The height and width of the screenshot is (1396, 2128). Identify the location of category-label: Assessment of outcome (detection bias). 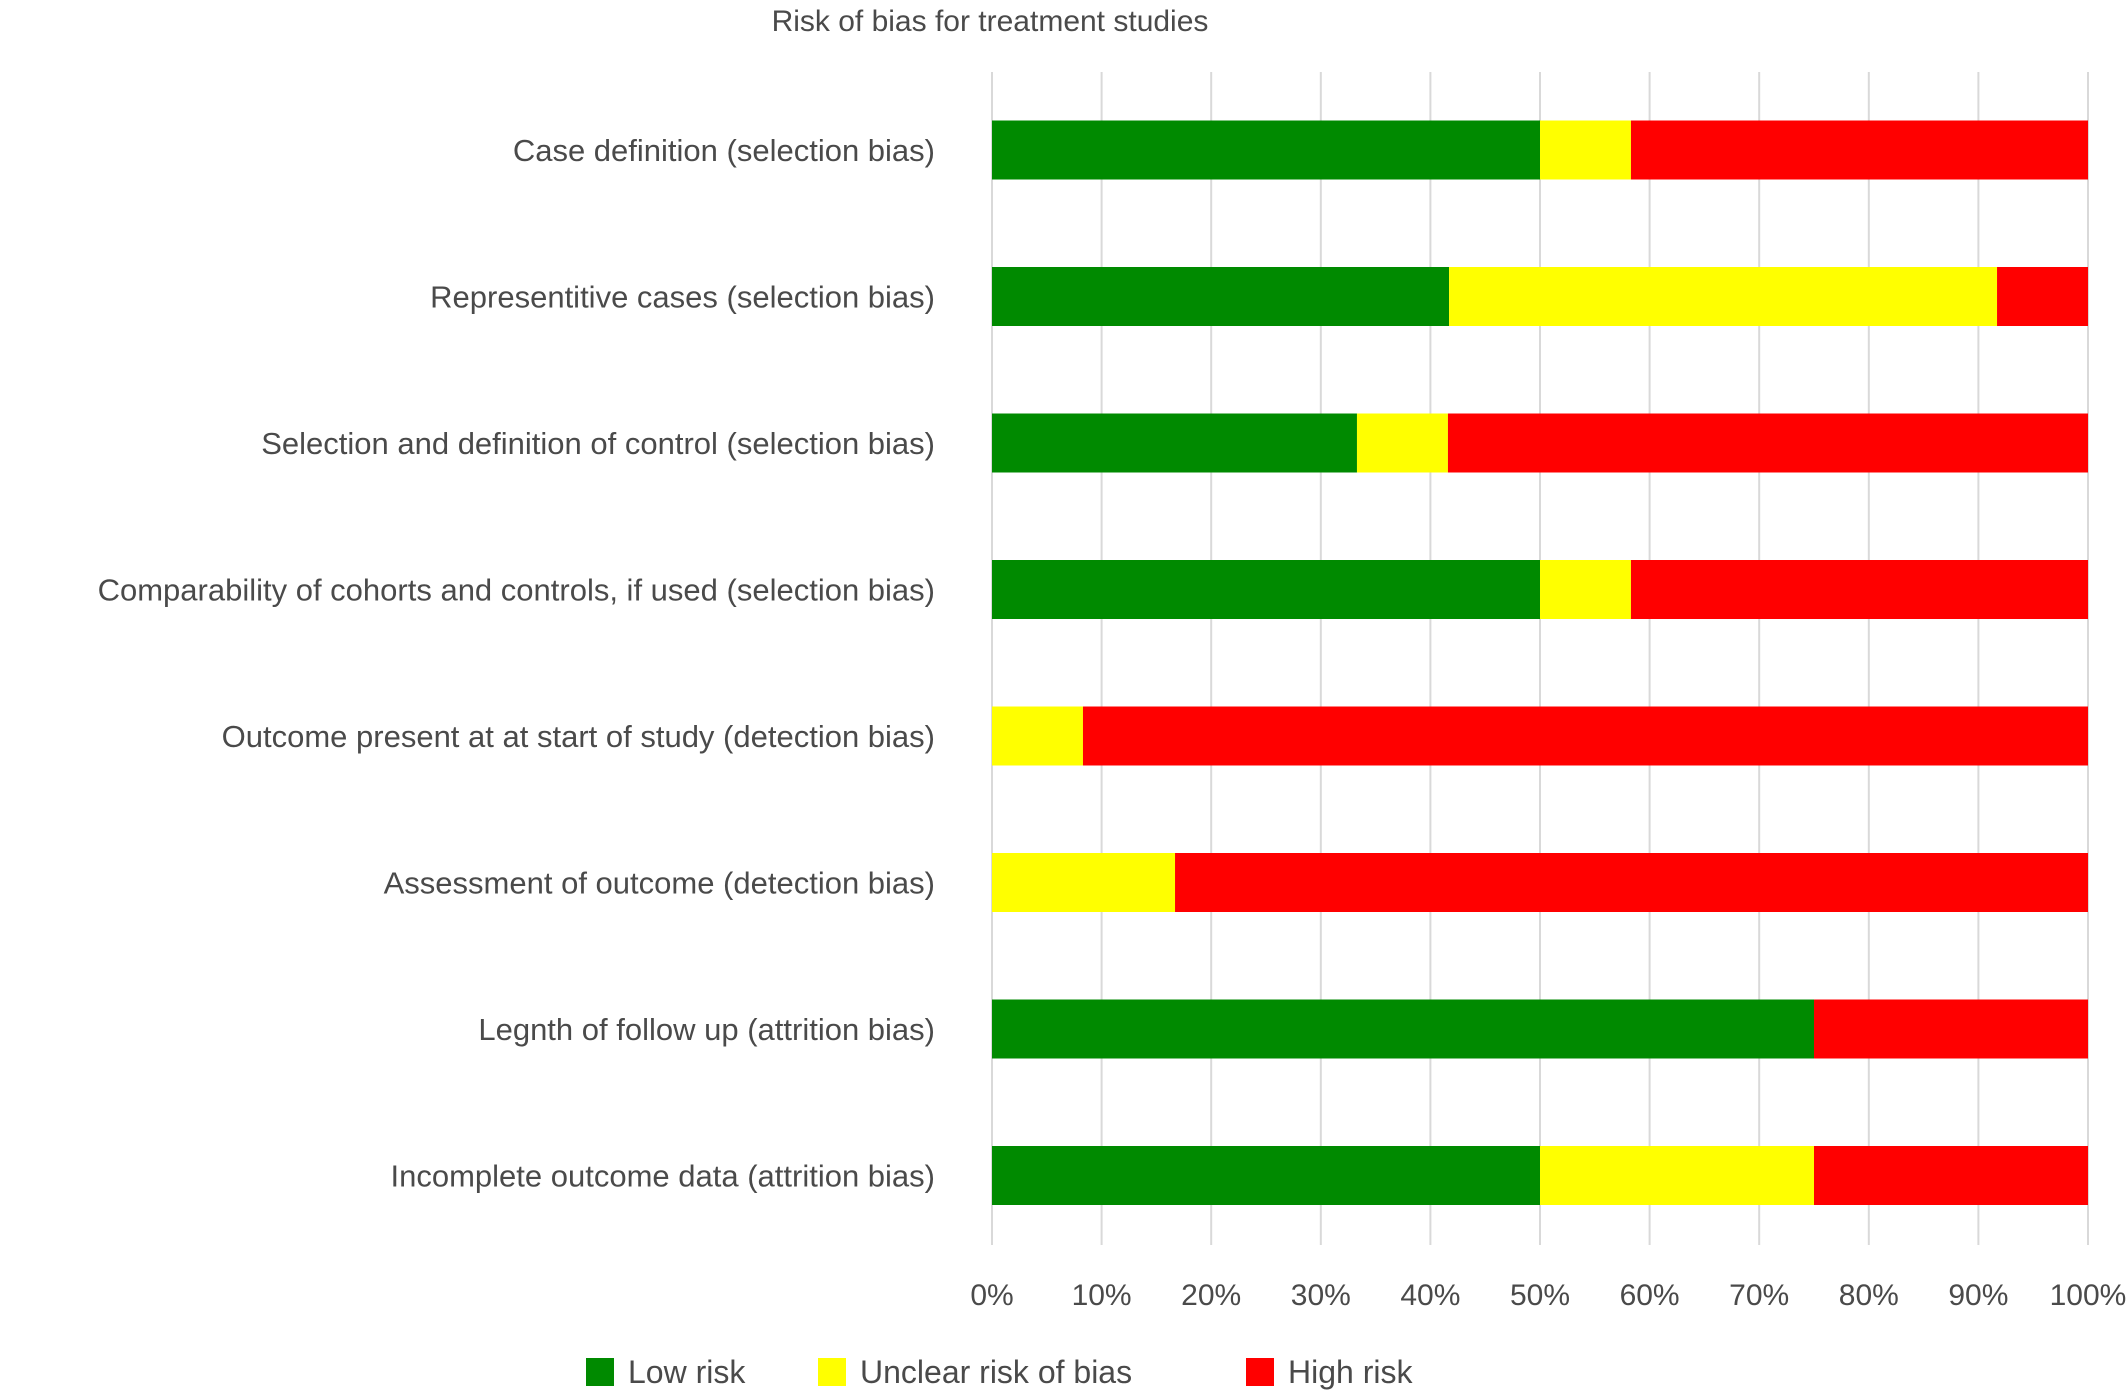
(659, 883).